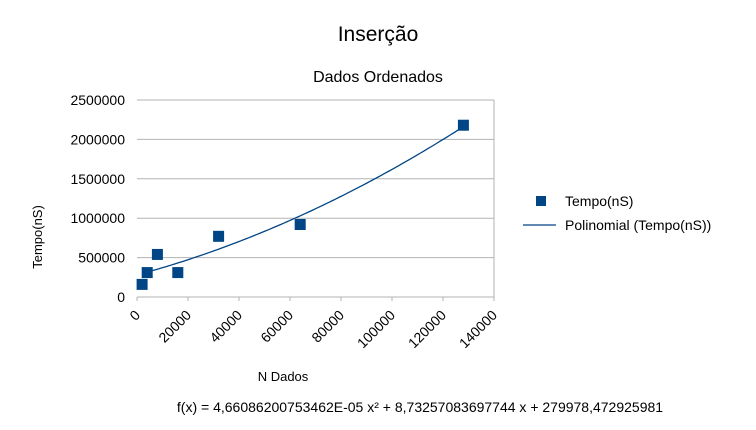 The width and height of the screenshot is (756, 430). I want to click on chart-subtitle: Dados Ordenados, so click(378, 77).